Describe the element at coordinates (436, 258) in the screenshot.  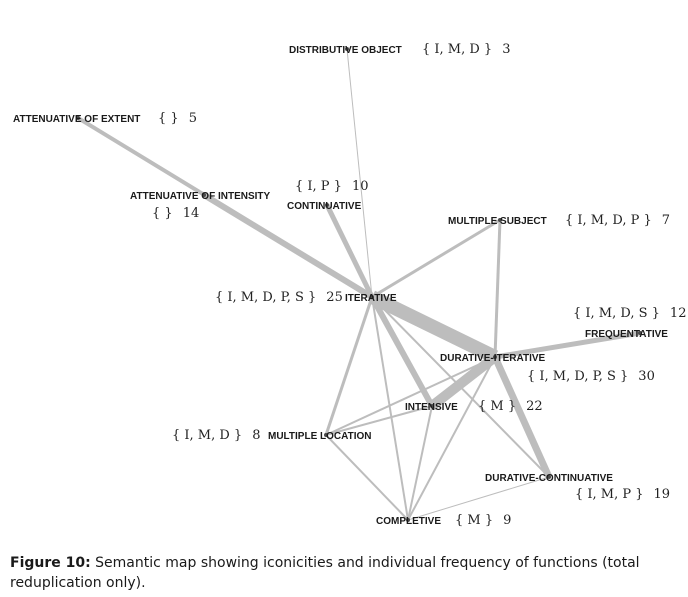
I see `edge-iterative-to-multiple-subject` at that location.